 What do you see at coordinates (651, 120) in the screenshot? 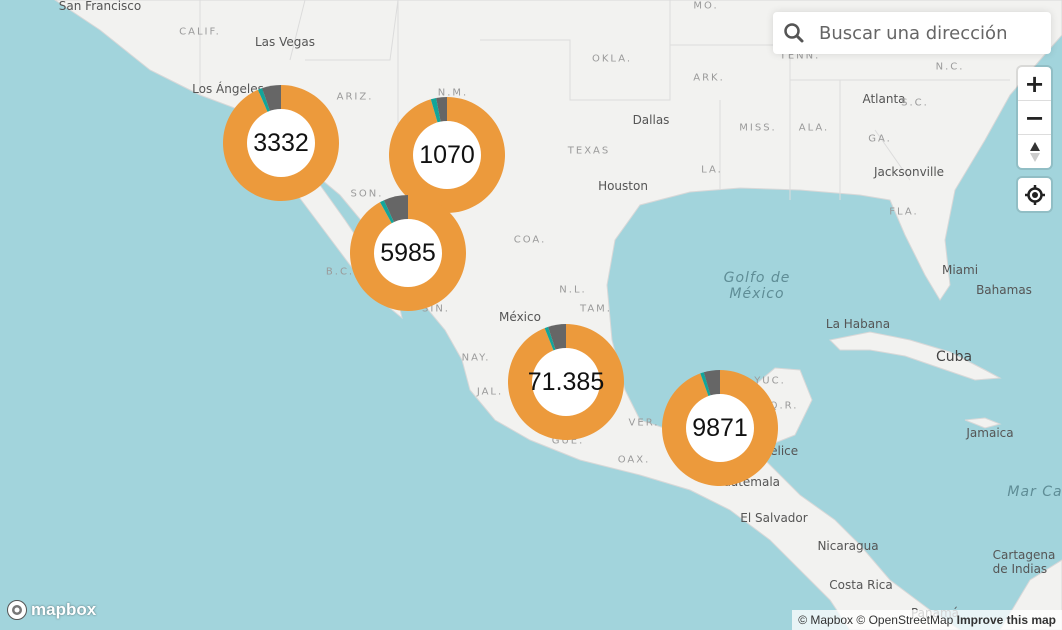
I see `map-label: Dallas` at bounding box center [651, 120].